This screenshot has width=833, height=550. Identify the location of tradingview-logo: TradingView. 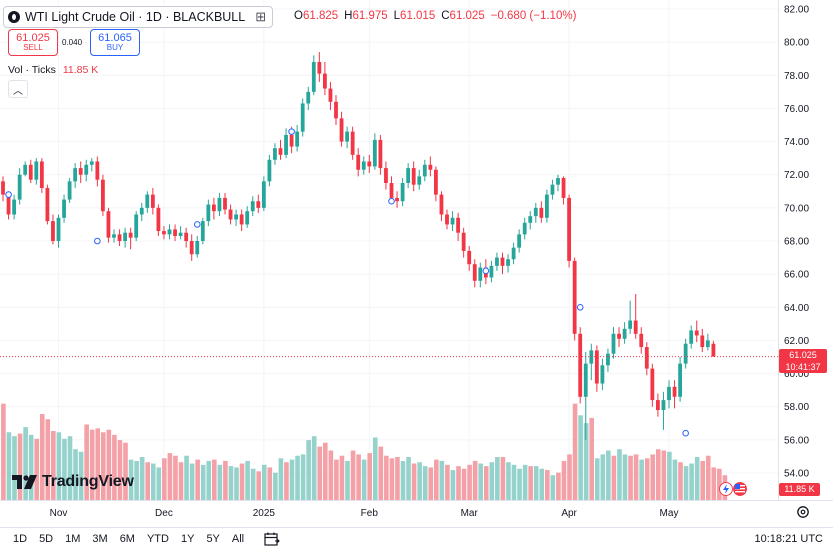
(73, 482).